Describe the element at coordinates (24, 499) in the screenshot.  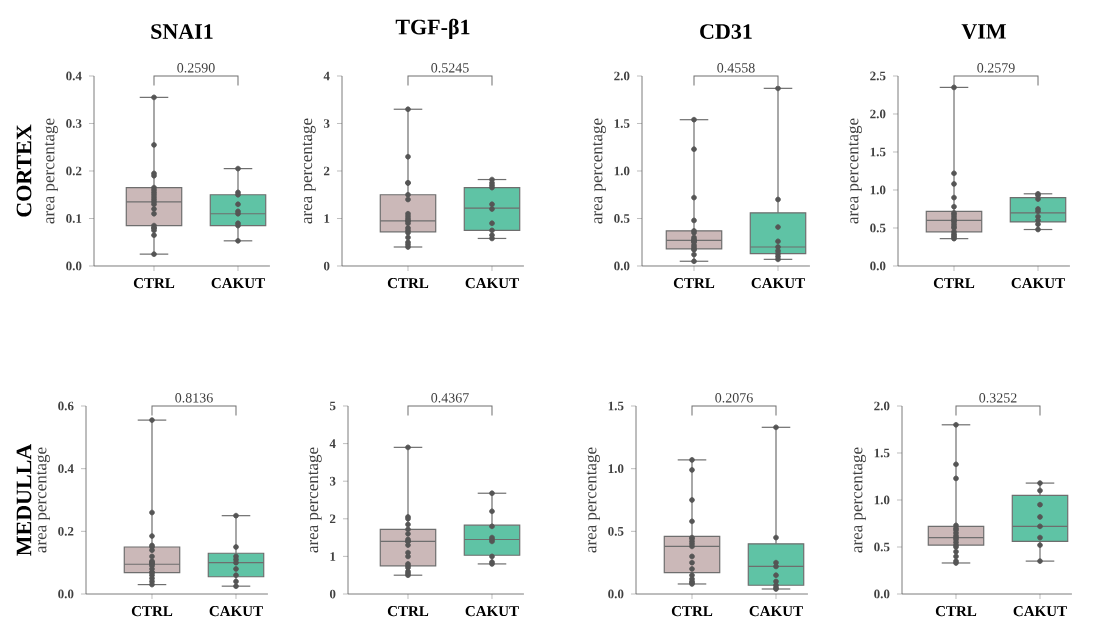
I see `text: MEDULLA` at that location.